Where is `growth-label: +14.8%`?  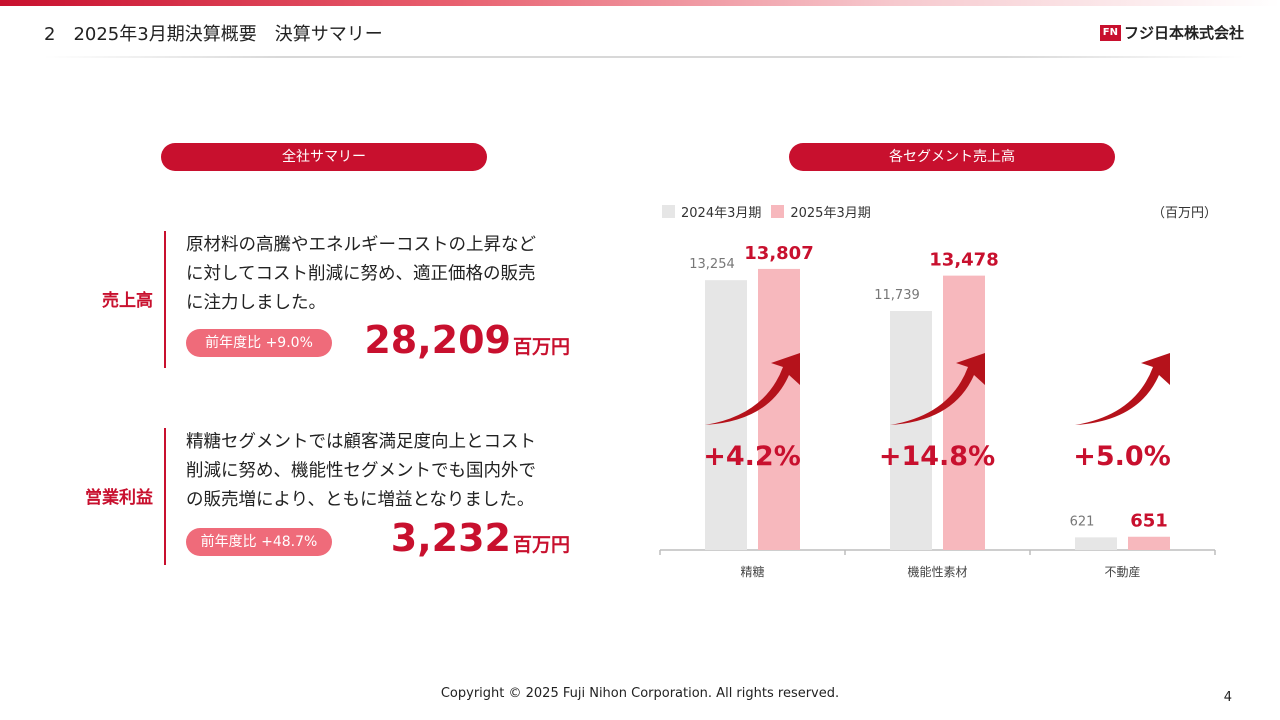 growth-label: +14.8% is located at coordinates (937, 456).